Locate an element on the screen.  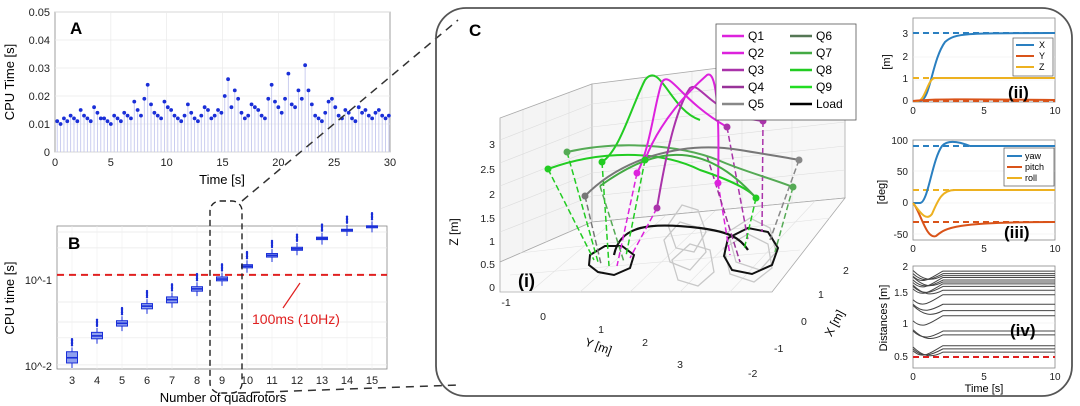
iii-series-roll is located at coordinates (983, 203).